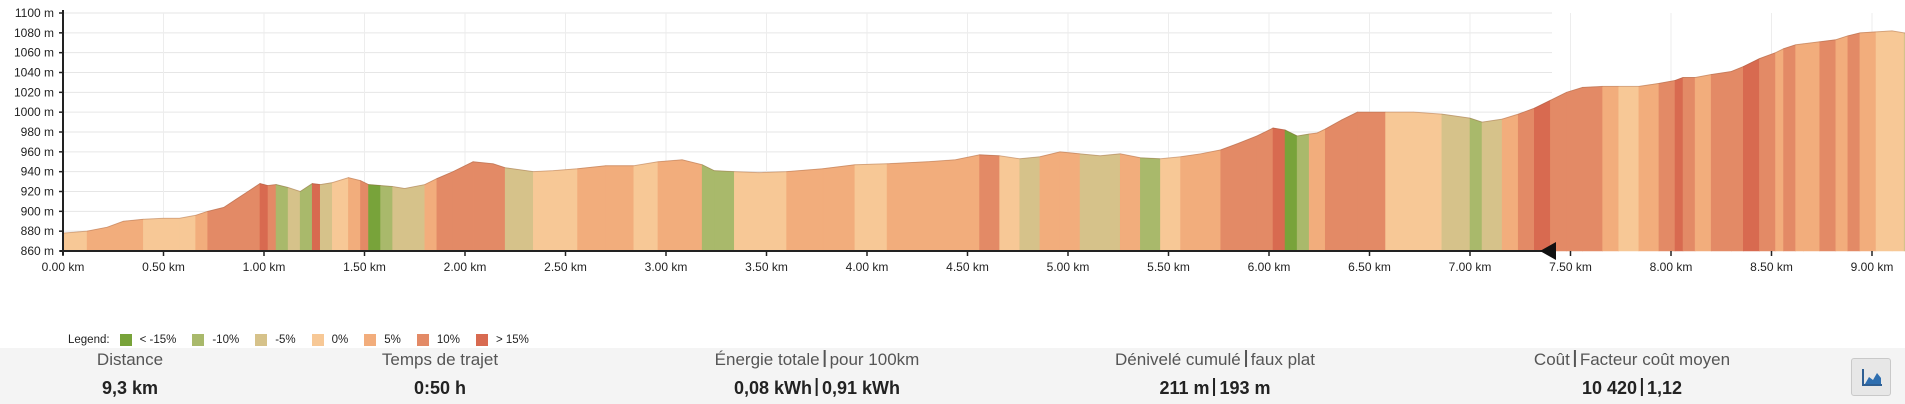 The image size is (1905, 404). Describe the element at coordinates (438, 340) in the screenshot. I see `legend-item-10: 10%` at that location.